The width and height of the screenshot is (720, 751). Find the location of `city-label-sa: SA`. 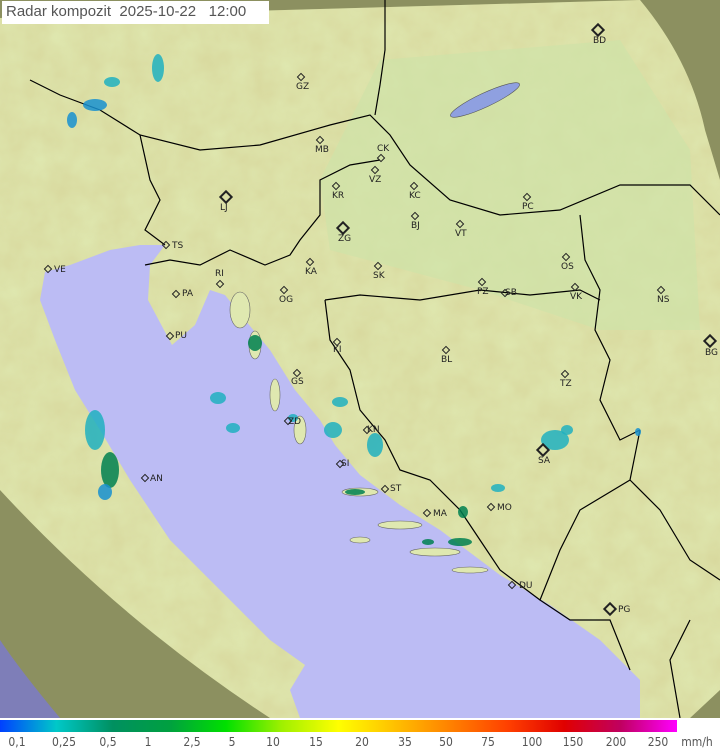

city-label-sa: SA is located at coordinates (544, 461).